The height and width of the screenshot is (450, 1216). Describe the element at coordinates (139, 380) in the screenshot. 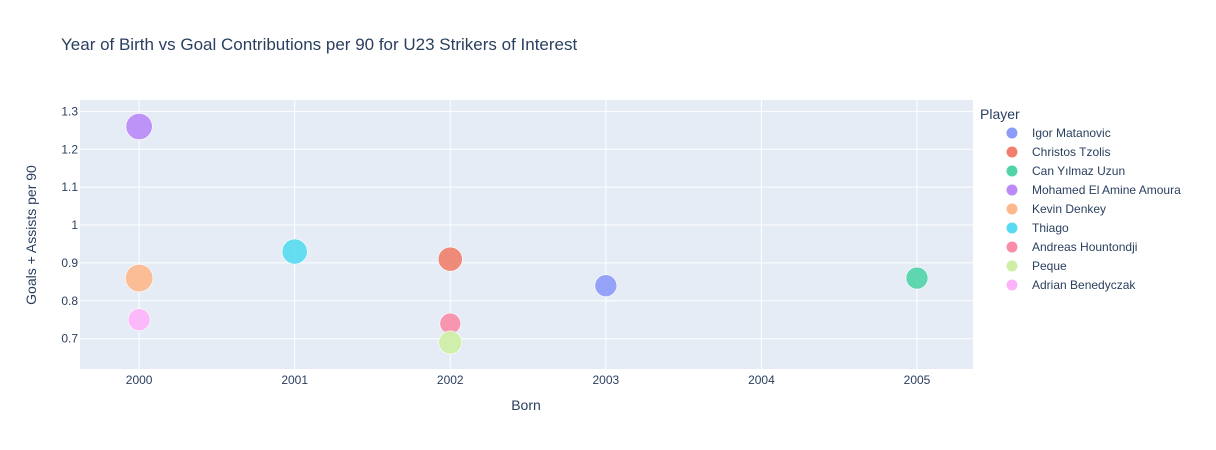

I see `x-tick-label: 2000` at that location.